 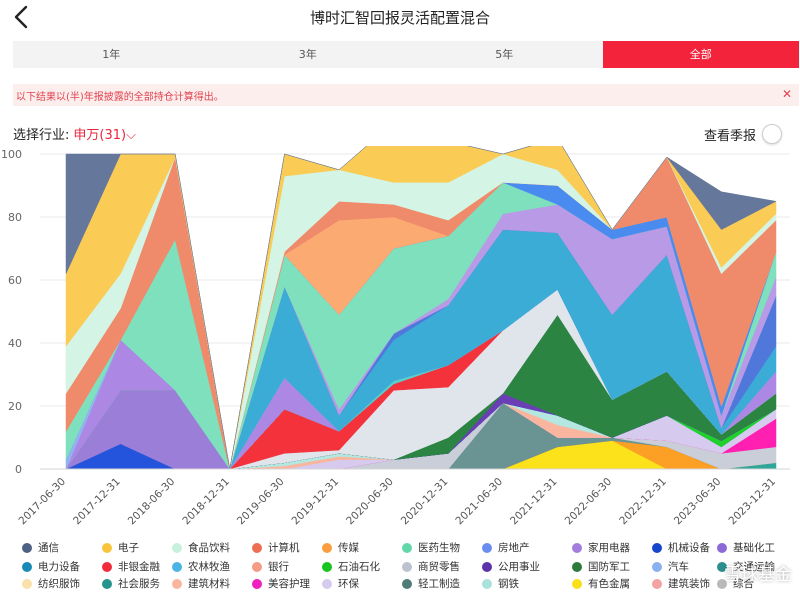 I want to click on legend-label: 食品饮料, so click(x=209, y=548).